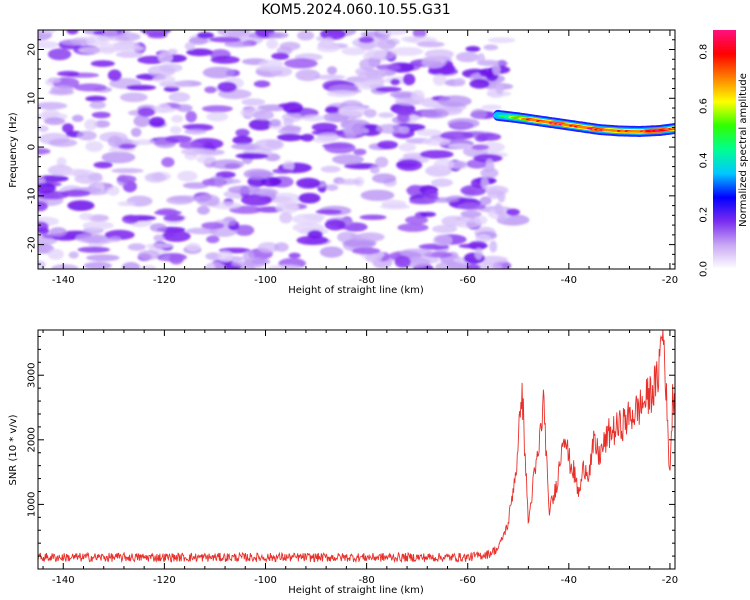 This screenshot has height=600, width=750. Describe the element at coordinates (468, 280) in the screenshot. I see `x-tick-label: -60` at that location.